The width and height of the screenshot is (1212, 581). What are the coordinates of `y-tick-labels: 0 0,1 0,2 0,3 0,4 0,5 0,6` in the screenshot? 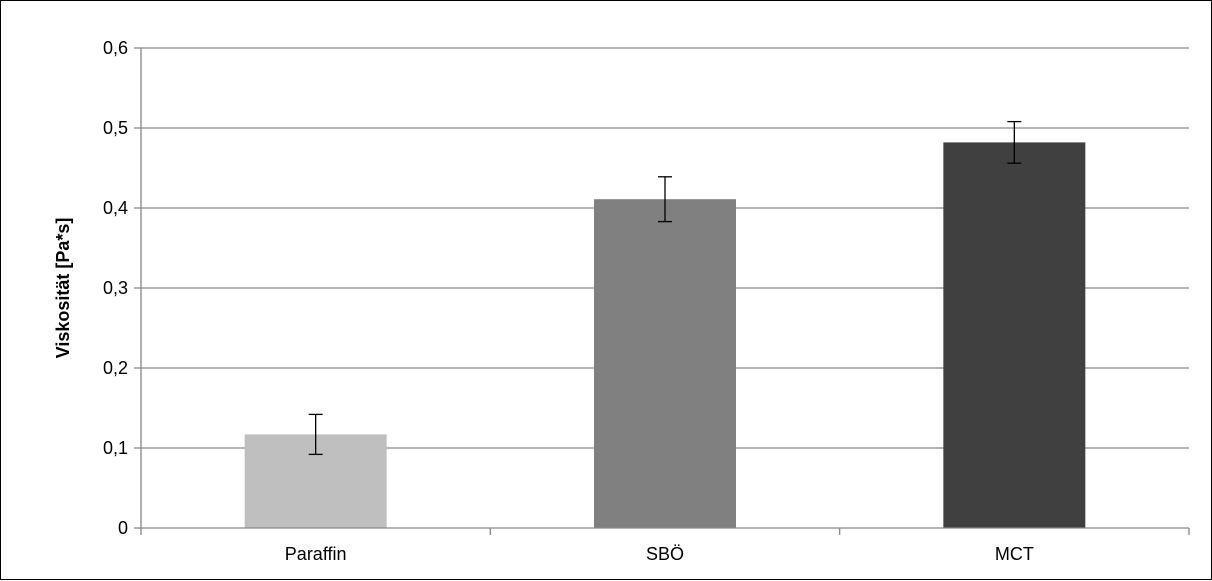 It's located at (115, 288).